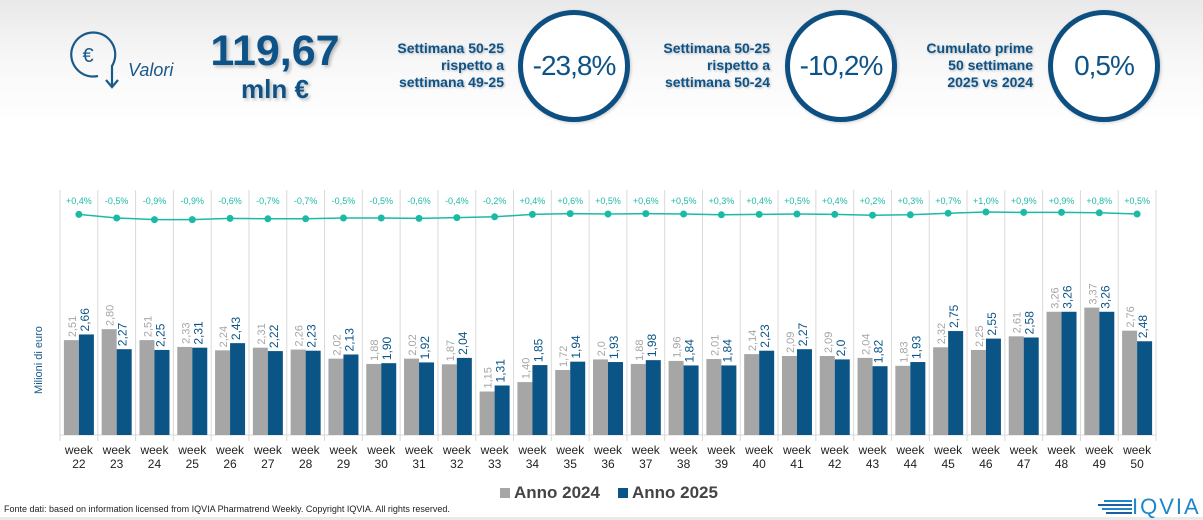  Describe the element at coordinates (1056, 297) in the screenshot. I see `bar-label-2024: 3,26` at that location.